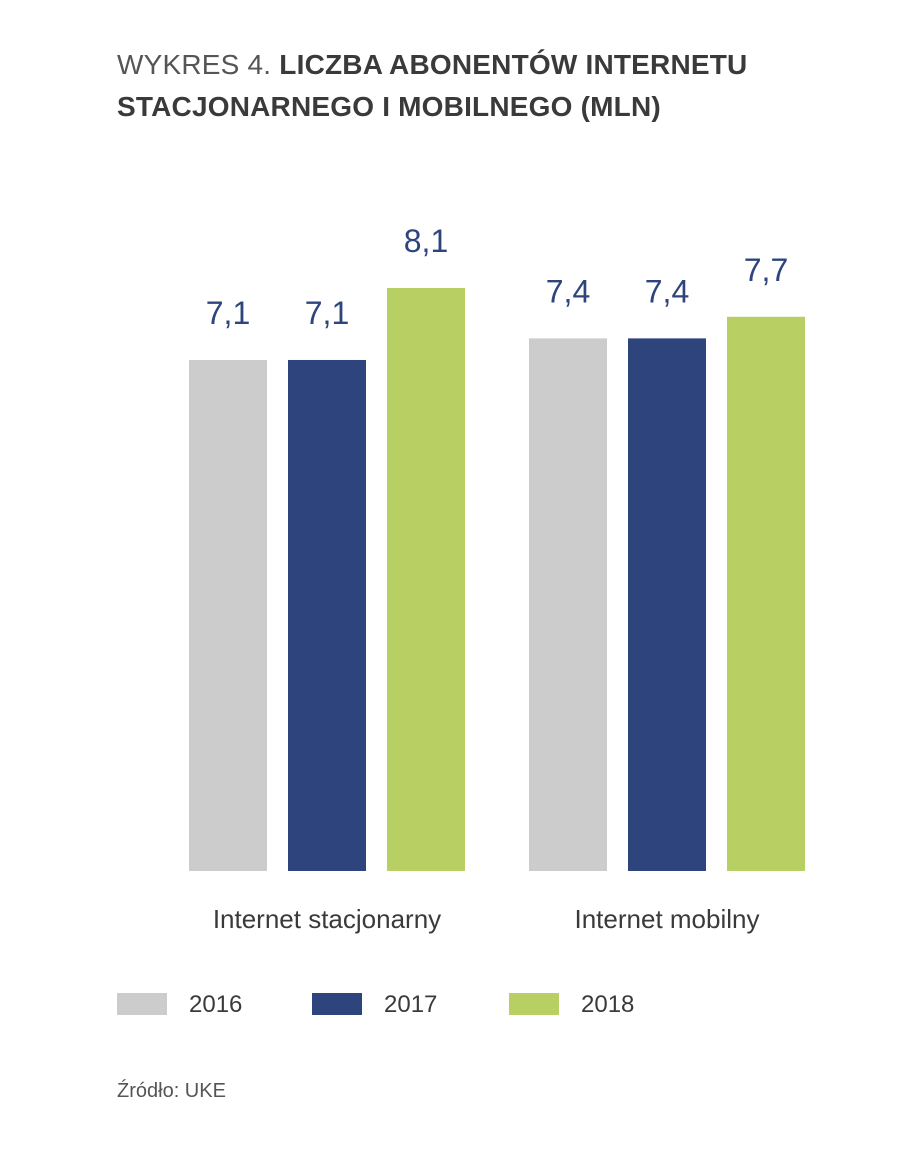  Describe the element at coordinates (667, 919) in the screenshot. I see `category-label: Internet mobilny` at that location.